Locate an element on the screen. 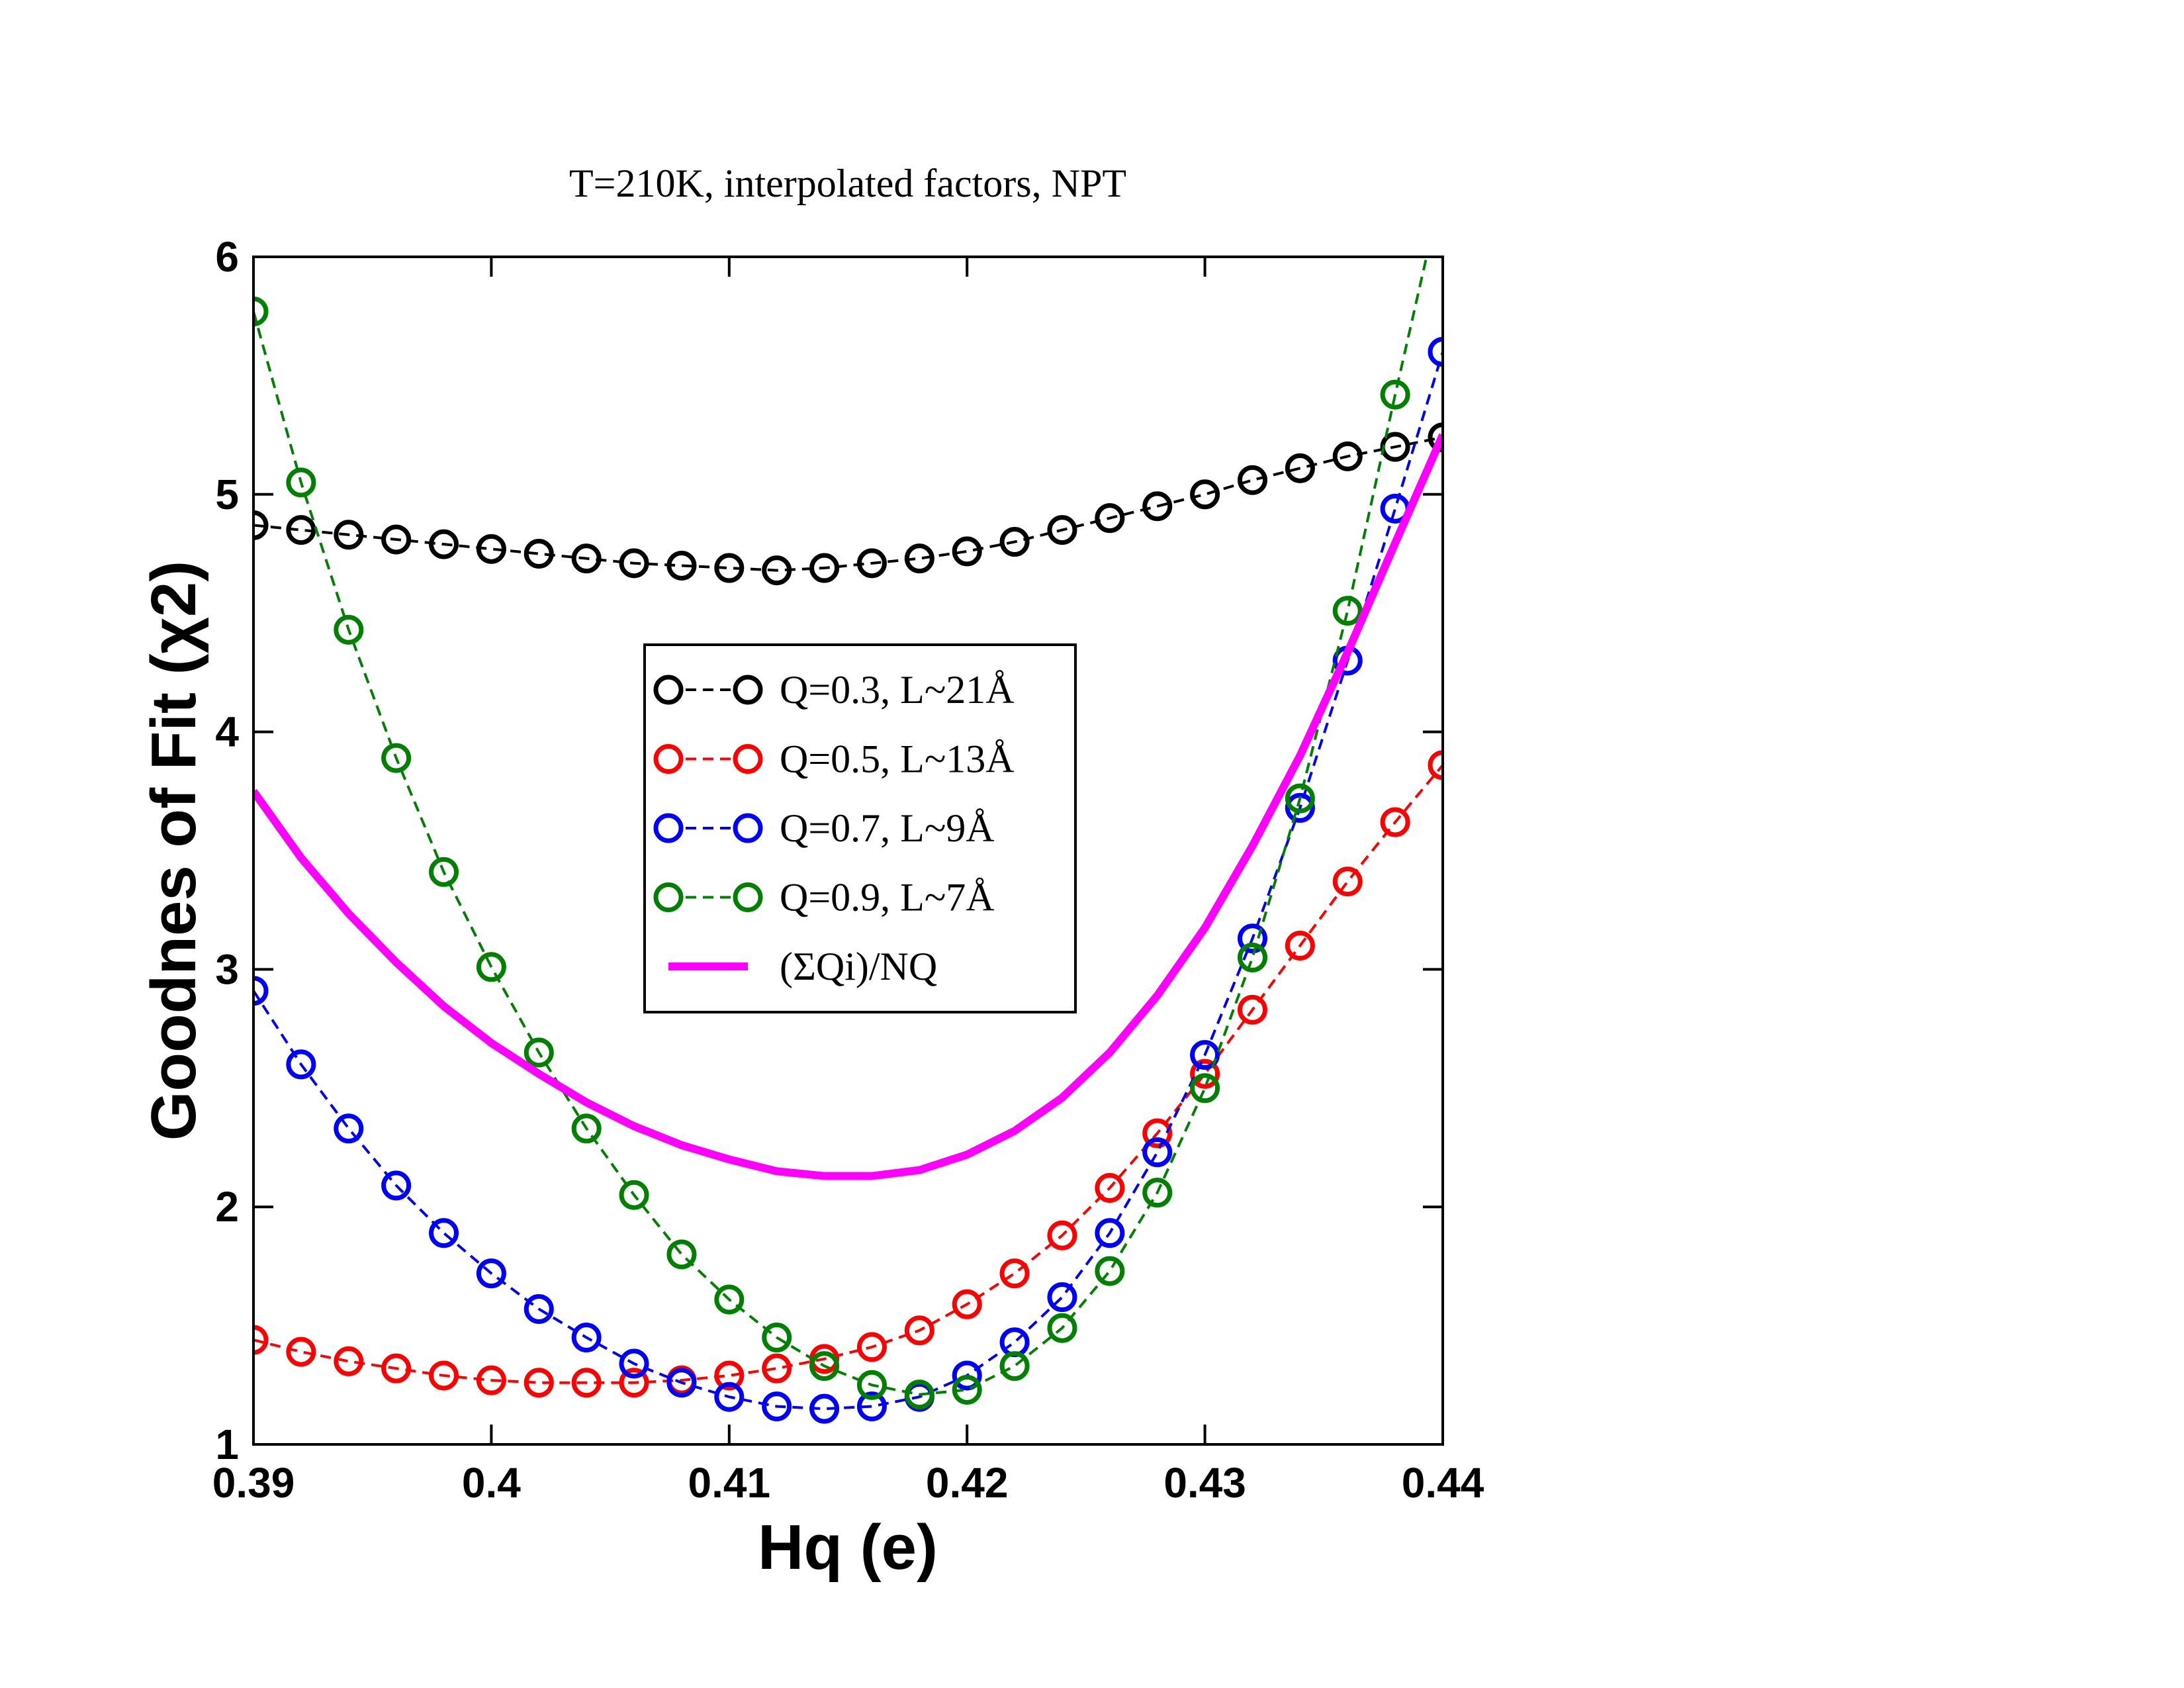 The width and height of the screenshot is (2184, 1688). series-line is located at coordinates (848, 504).